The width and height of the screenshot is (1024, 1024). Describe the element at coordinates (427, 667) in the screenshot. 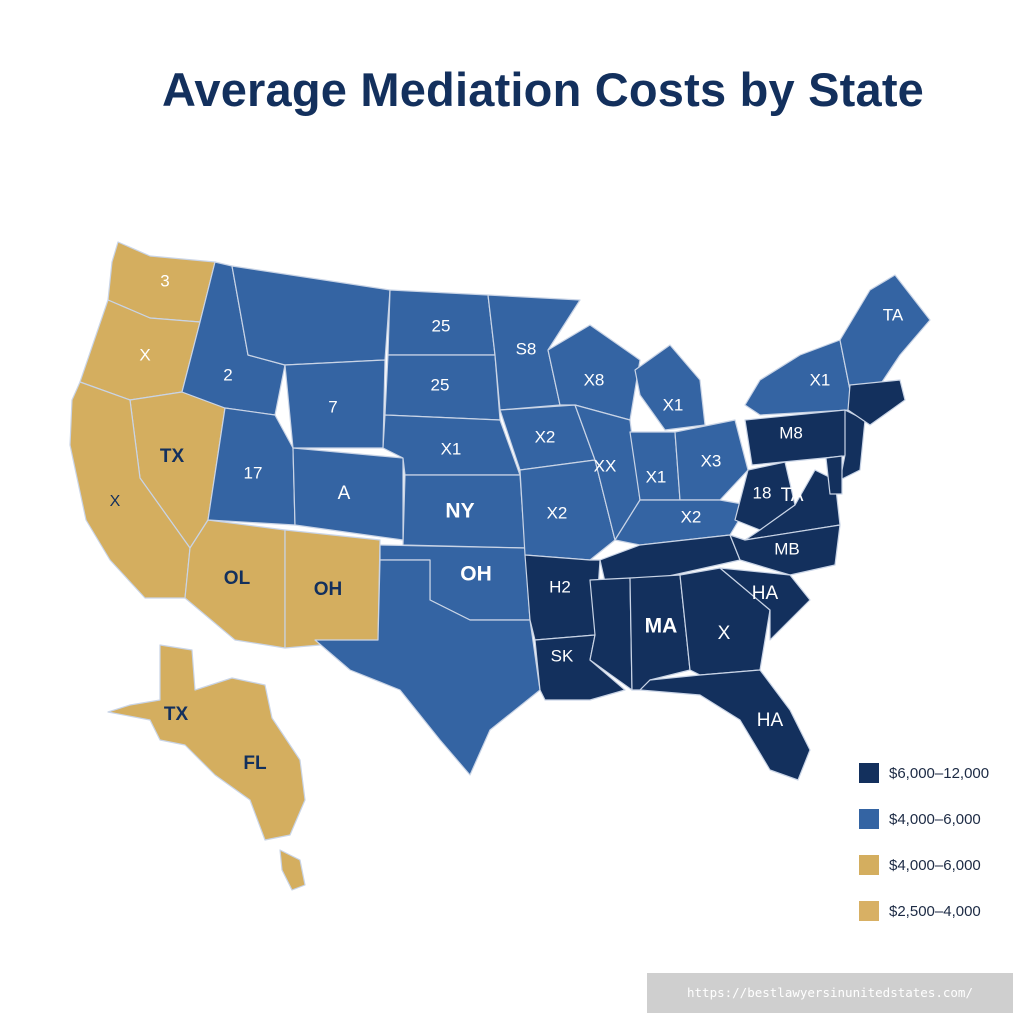

I see `region-texas` at that location.